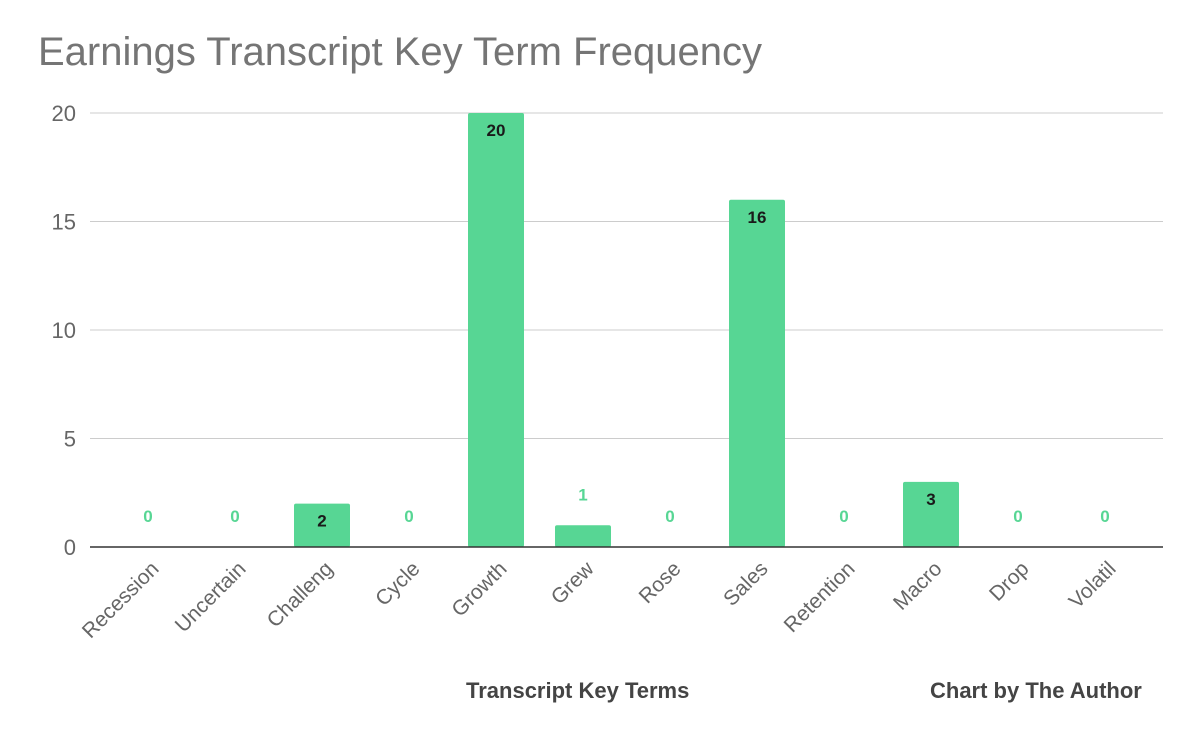  What do you see at coordinates (397, 583) in the screenshot?
I see `x-tick-label: Cycle` at bounding box center [397, 583].